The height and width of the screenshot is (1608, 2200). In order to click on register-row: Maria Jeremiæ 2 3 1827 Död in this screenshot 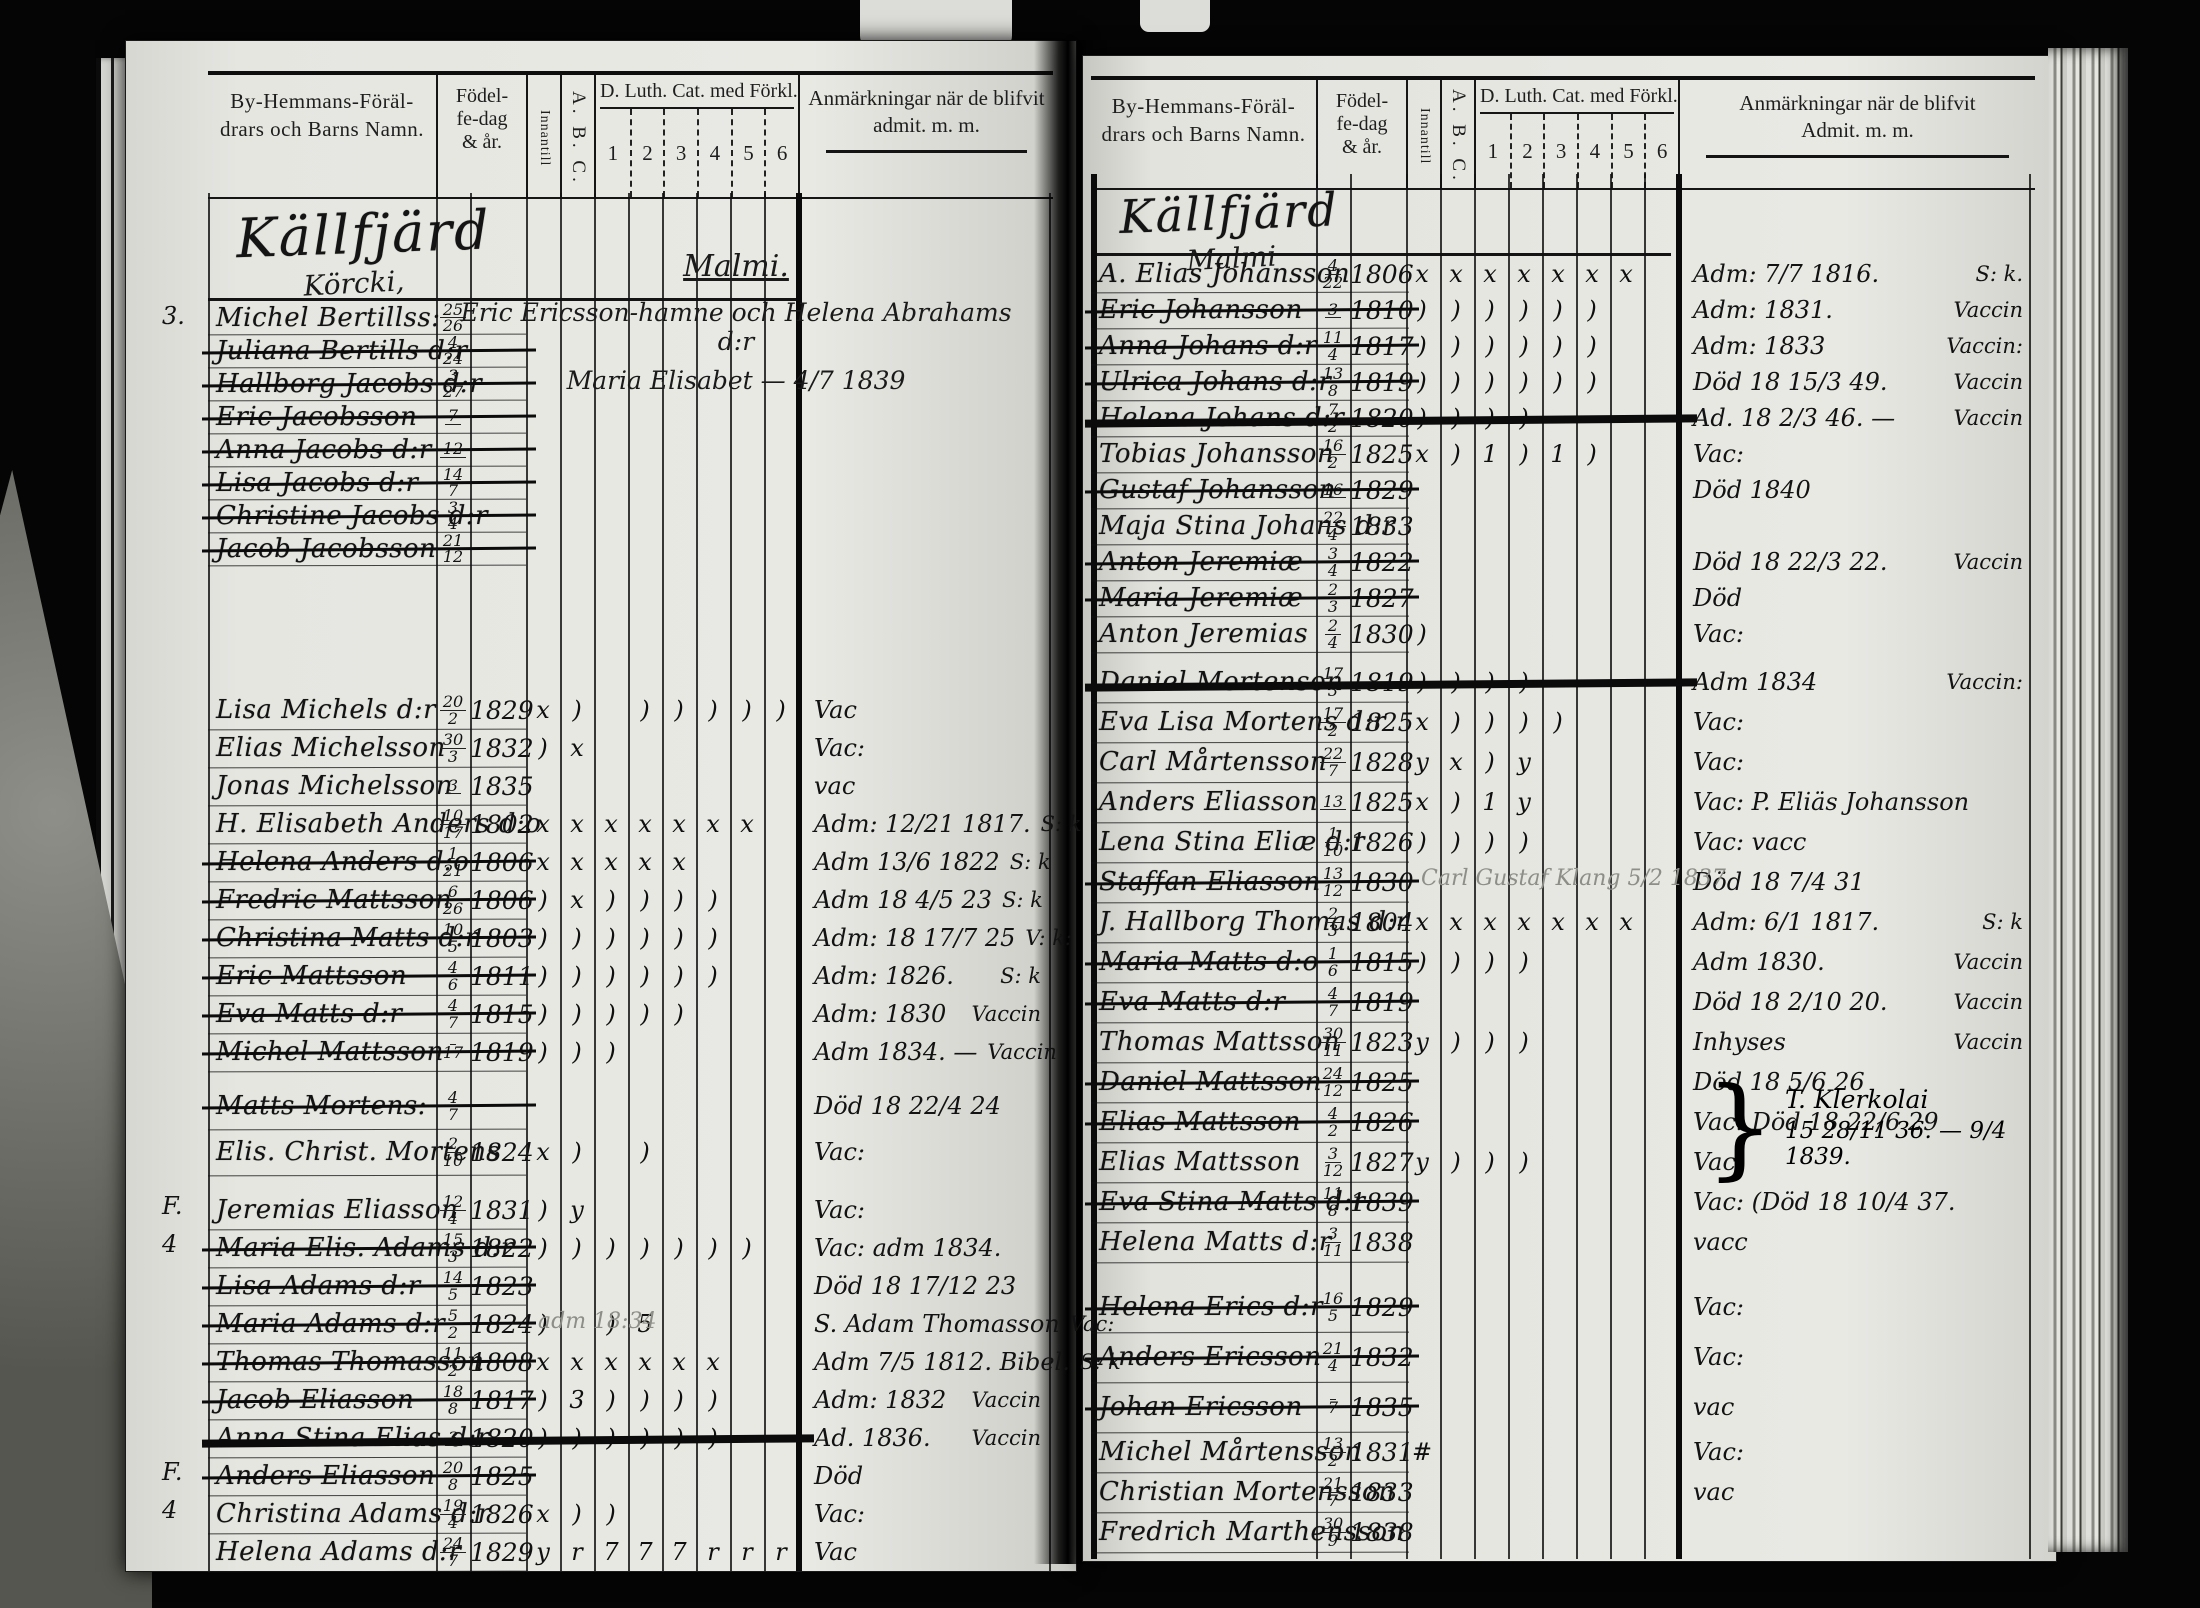, I will do `click(1559, 598)`.